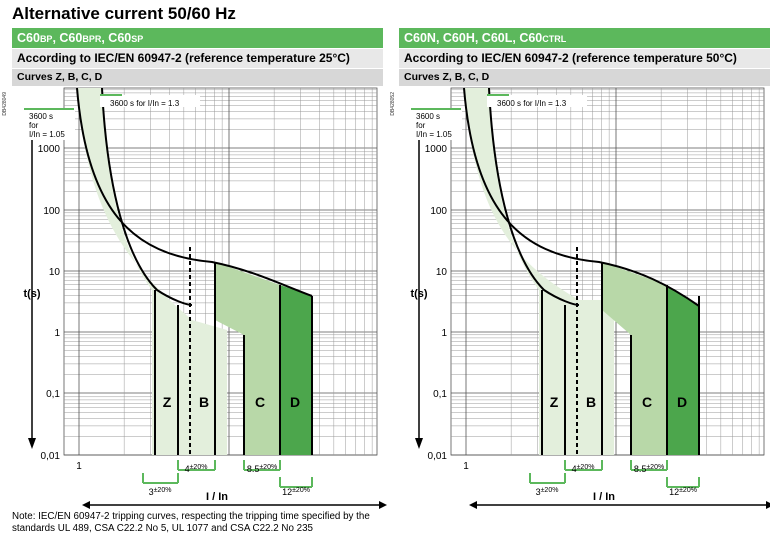  I want to click on left-x-arrow-head-left, so click(86, 505).